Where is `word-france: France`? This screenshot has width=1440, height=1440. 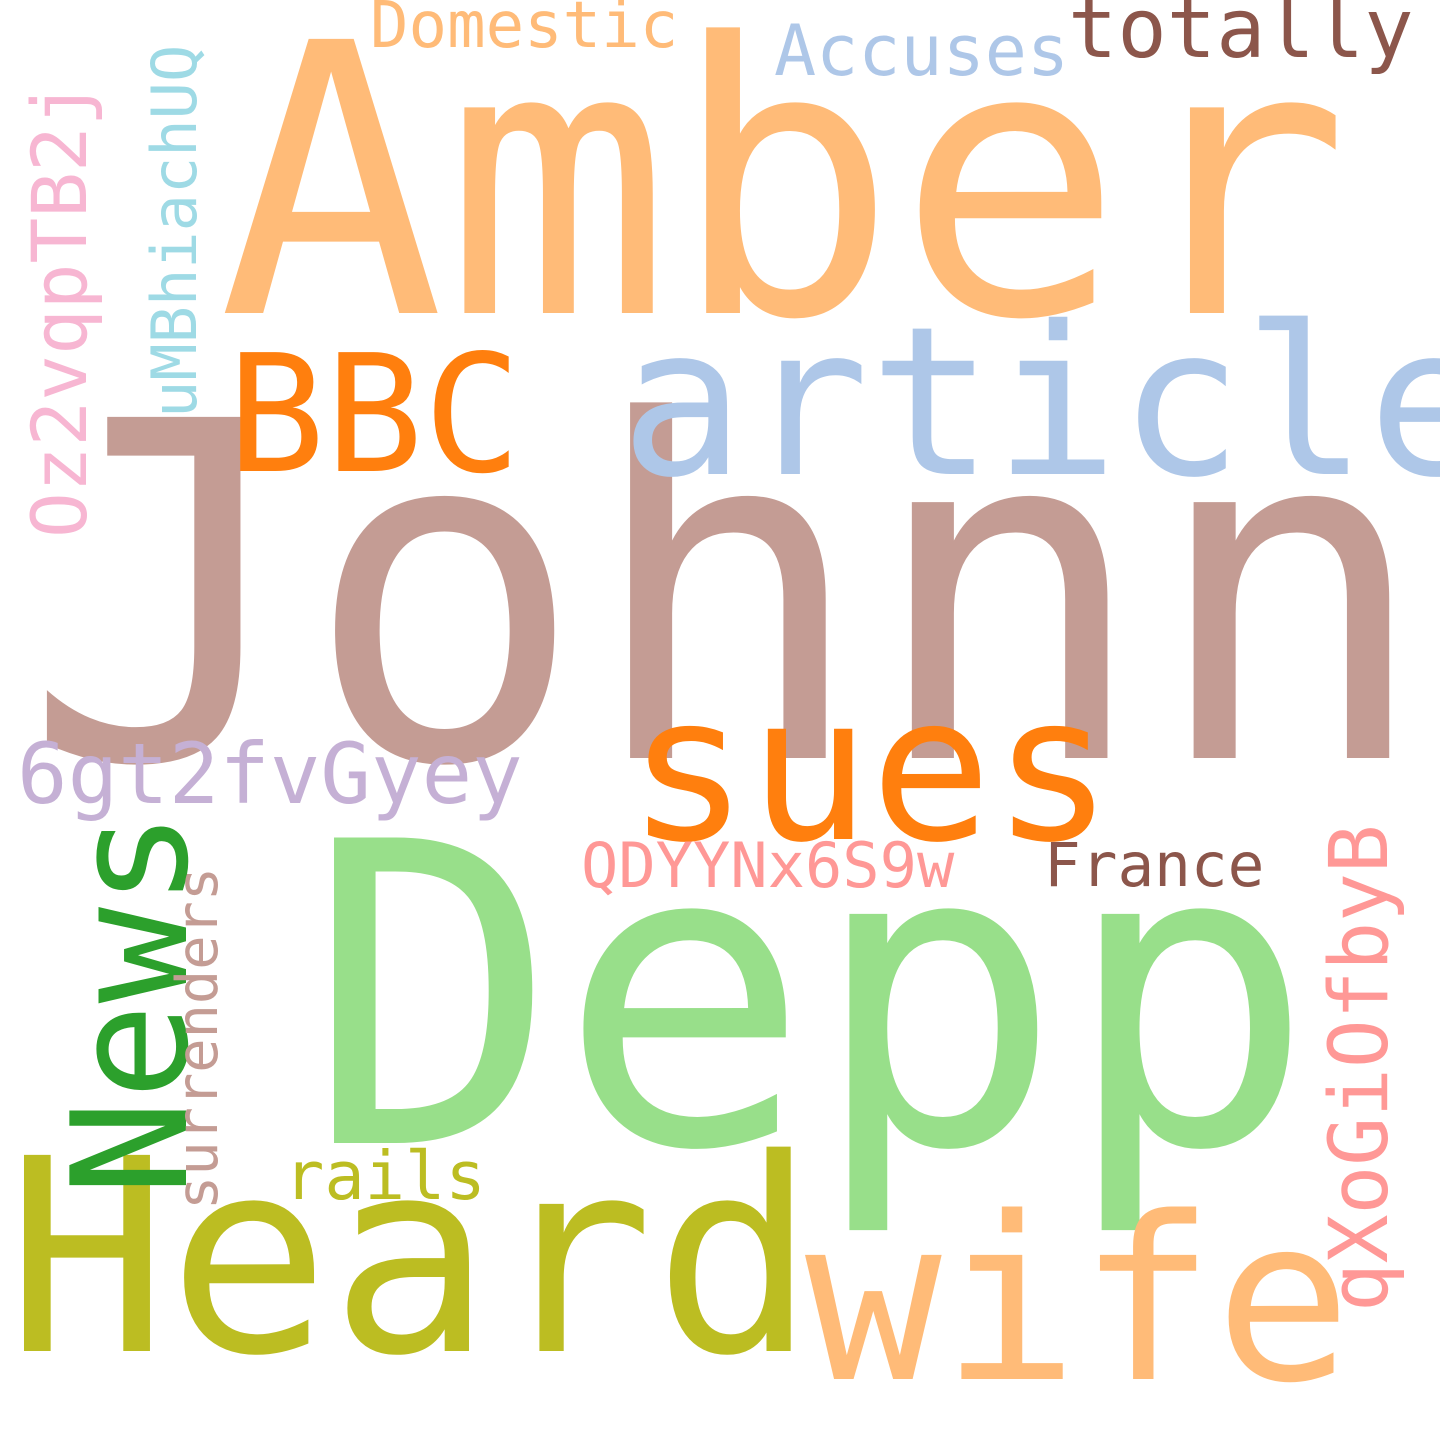
word-france: France is located at coordinates (1154, 865).